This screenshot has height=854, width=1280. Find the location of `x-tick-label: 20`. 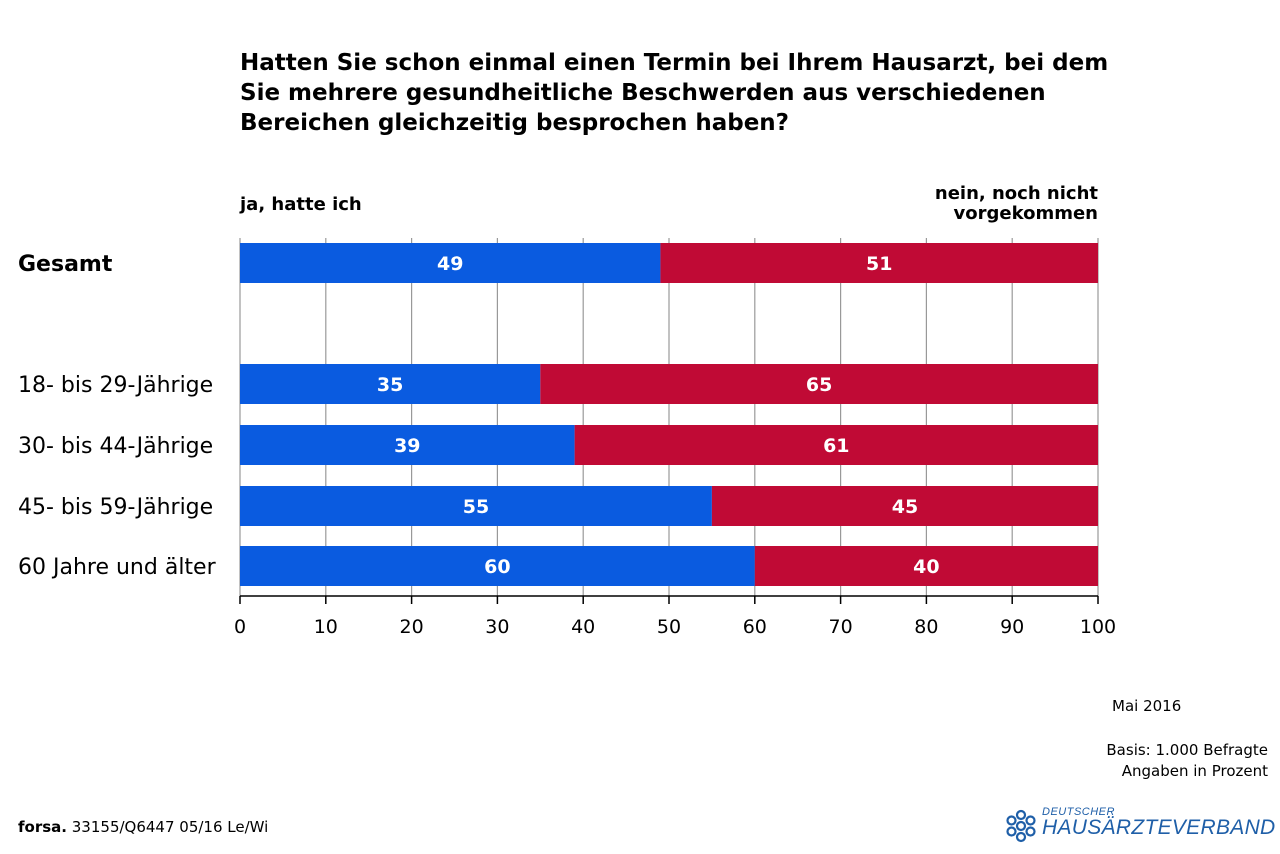

x-tick-label: 20 is located at coordinates (412, 627).